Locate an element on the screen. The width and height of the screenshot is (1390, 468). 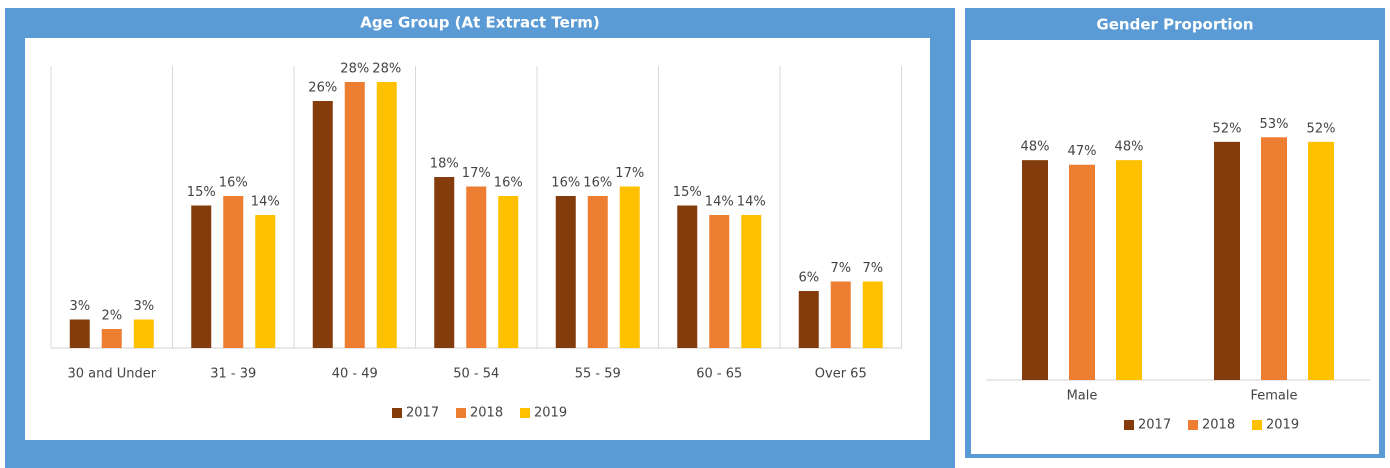
data-label: 53% is located at coordinates (1274, 124).